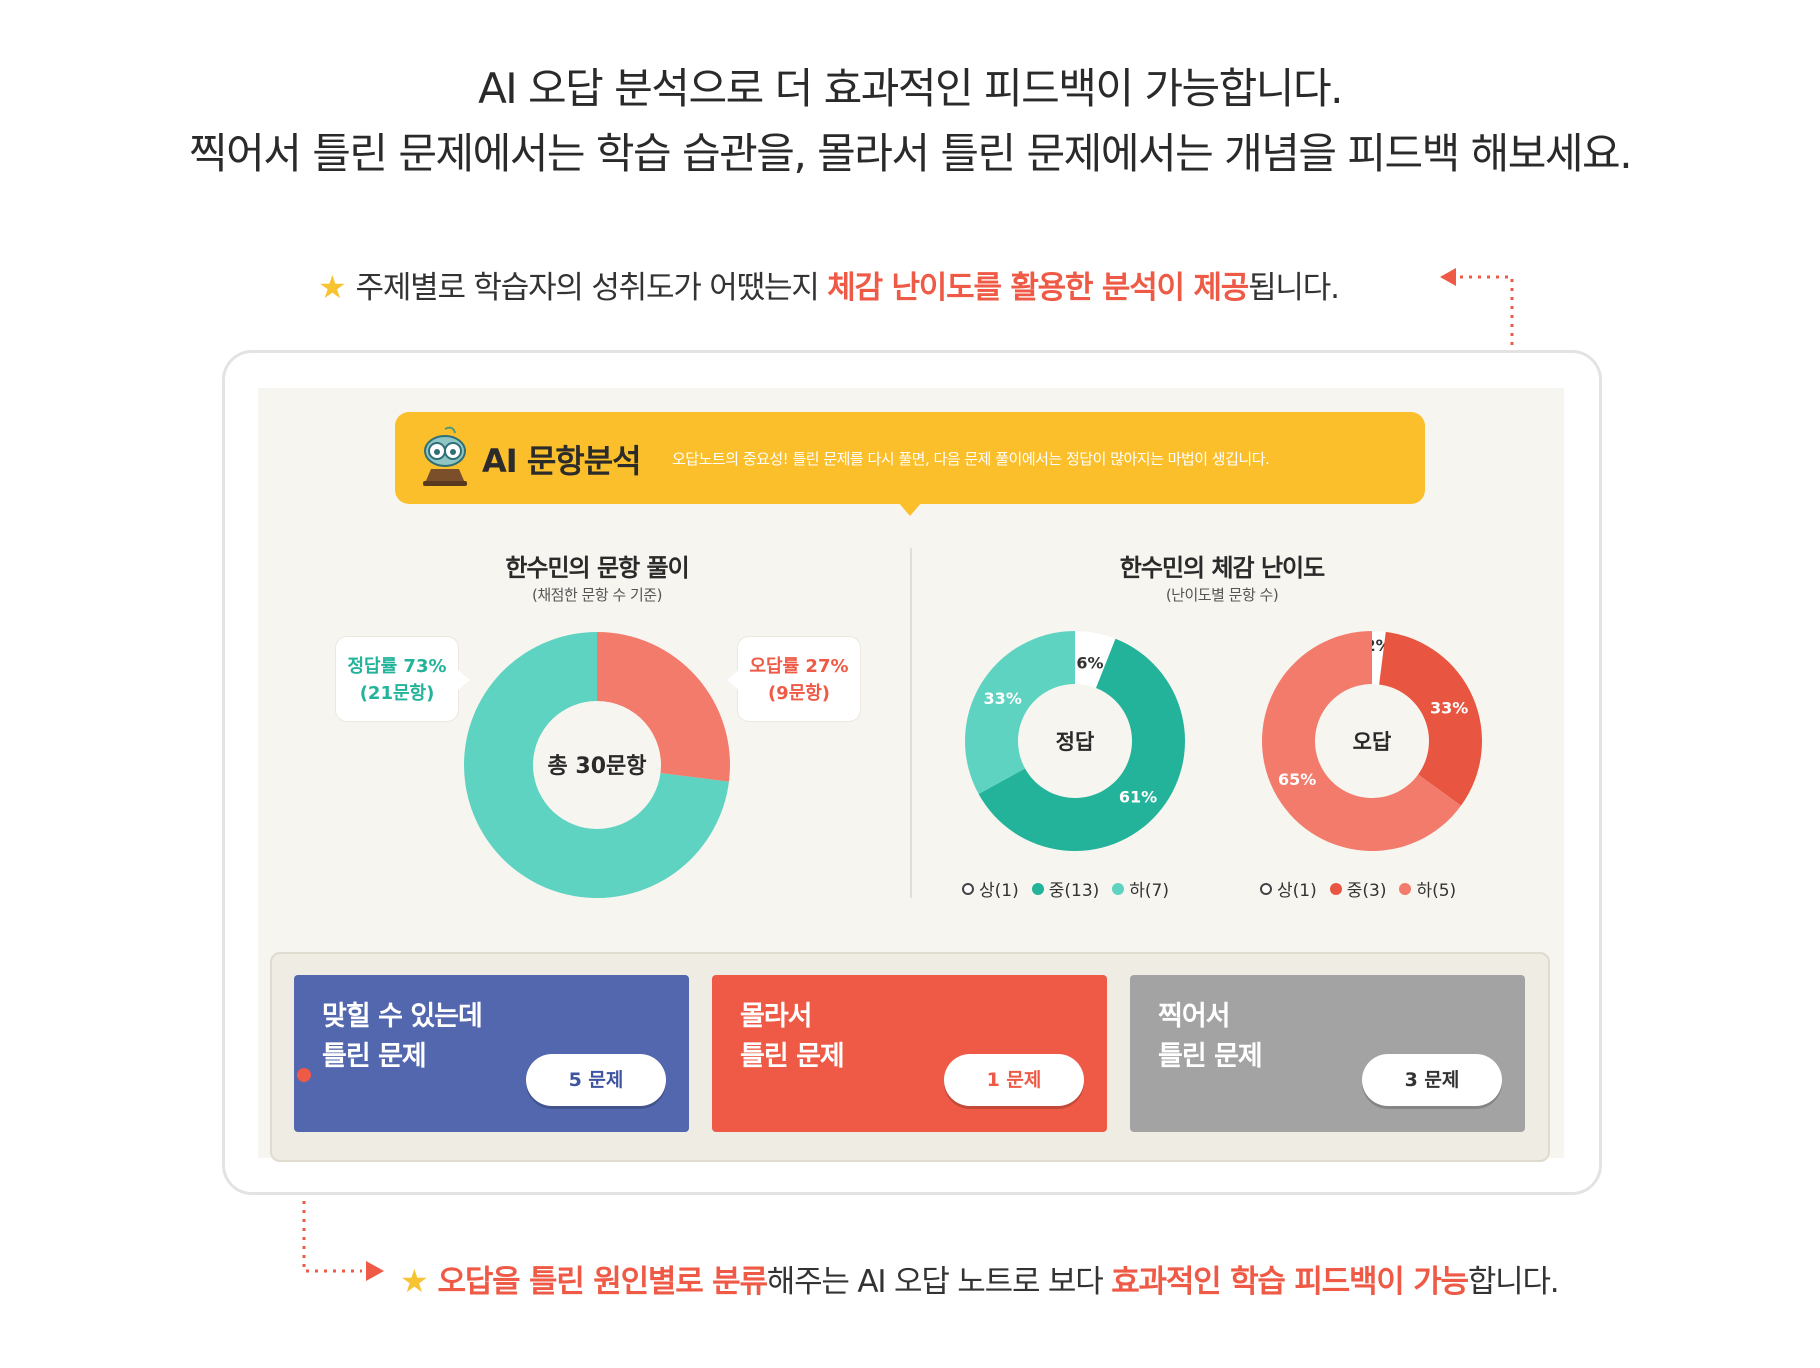  Describe the element at coordinates (1019, 712) in the screenshot. I see `correct-donut-slice-low` at that location.